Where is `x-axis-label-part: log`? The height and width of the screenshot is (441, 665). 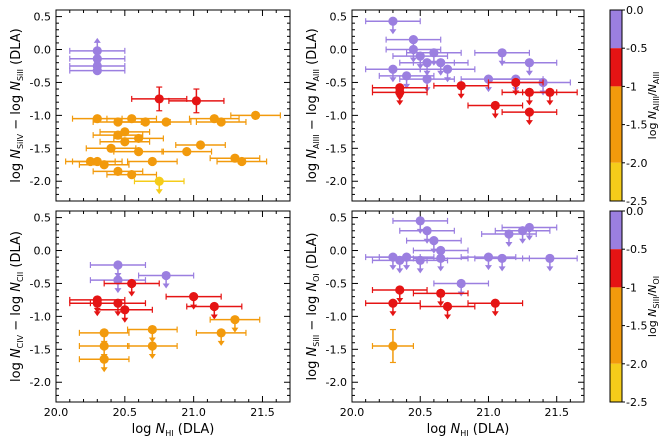
x-axis-label-part: log is located at coordinates (144, 429).